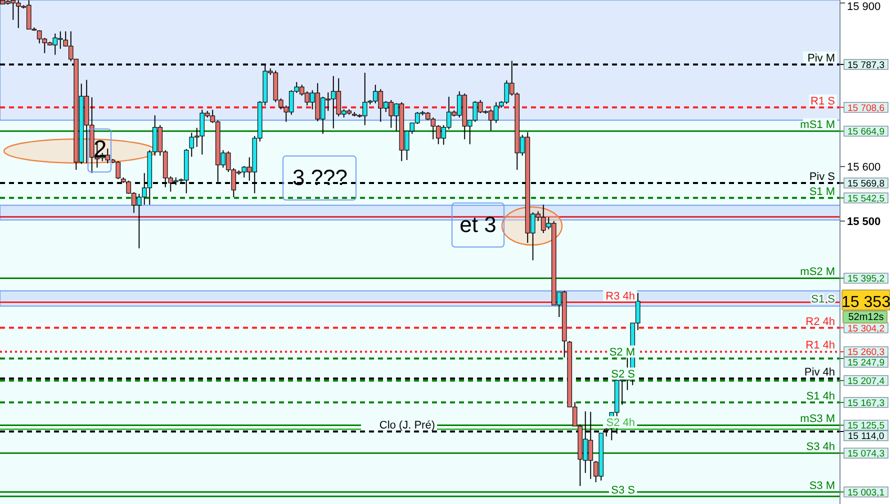 This screenshot has width=890, height=504. What do you see at coordinates (864, 7) in the screenshot?
I see `y-tick-label: 15 900` at bounding box center [864, 7].